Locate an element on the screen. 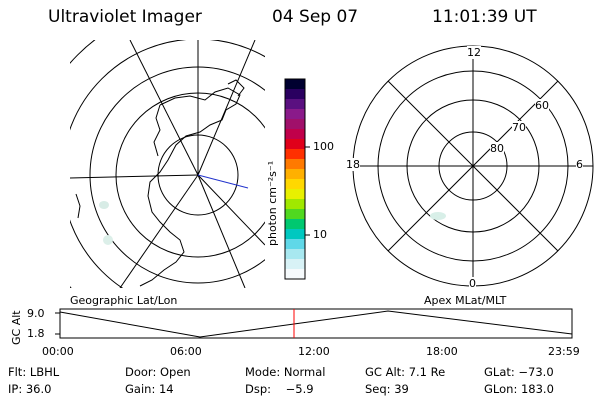  left-map-caption: Geographic Lat/Lon is located at coordinates (124, 300).